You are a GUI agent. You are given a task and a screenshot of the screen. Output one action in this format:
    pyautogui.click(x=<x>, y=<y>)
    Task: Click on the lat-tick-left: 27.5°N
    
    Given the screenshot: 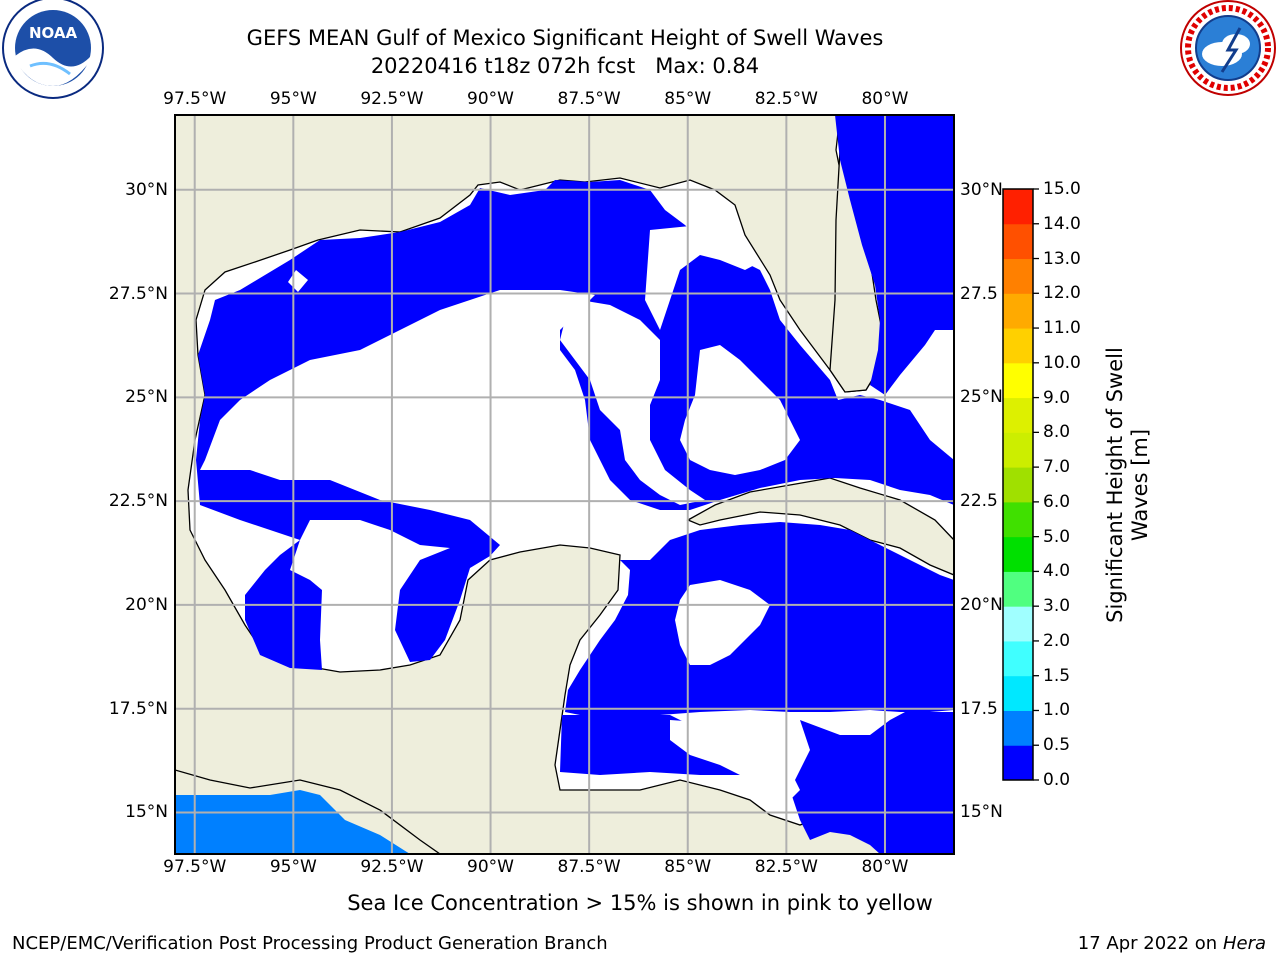 What is the action you would take?
    pyautogui.click(x=138, y=293)
    